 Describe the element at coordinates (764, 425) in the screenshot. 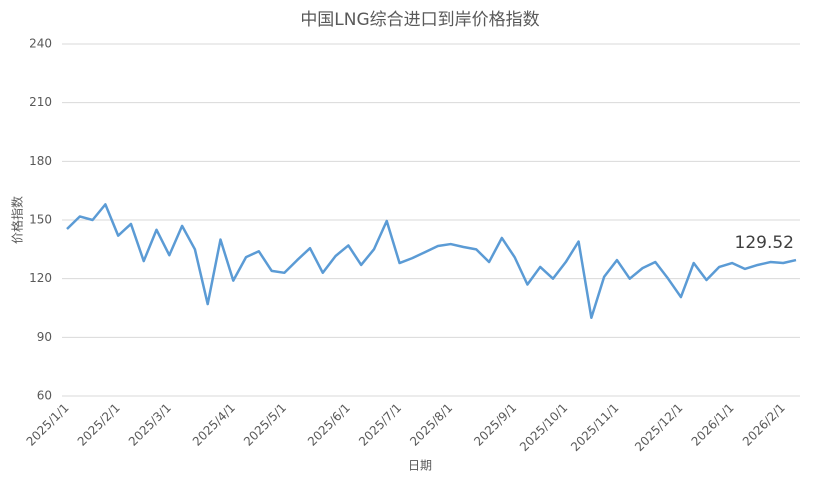

I see `x-tick-label: 2026/2/1` at that location.